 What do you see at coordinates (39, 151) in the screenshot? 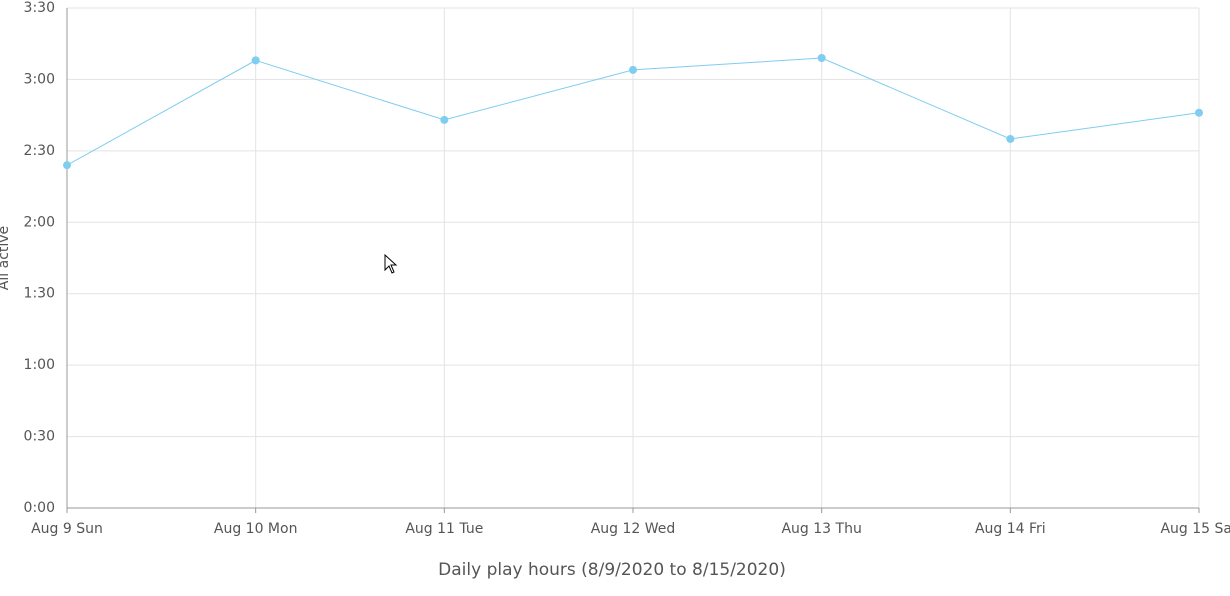
I see `y-tick-label: 2:30` at bounding box center [39, 151].